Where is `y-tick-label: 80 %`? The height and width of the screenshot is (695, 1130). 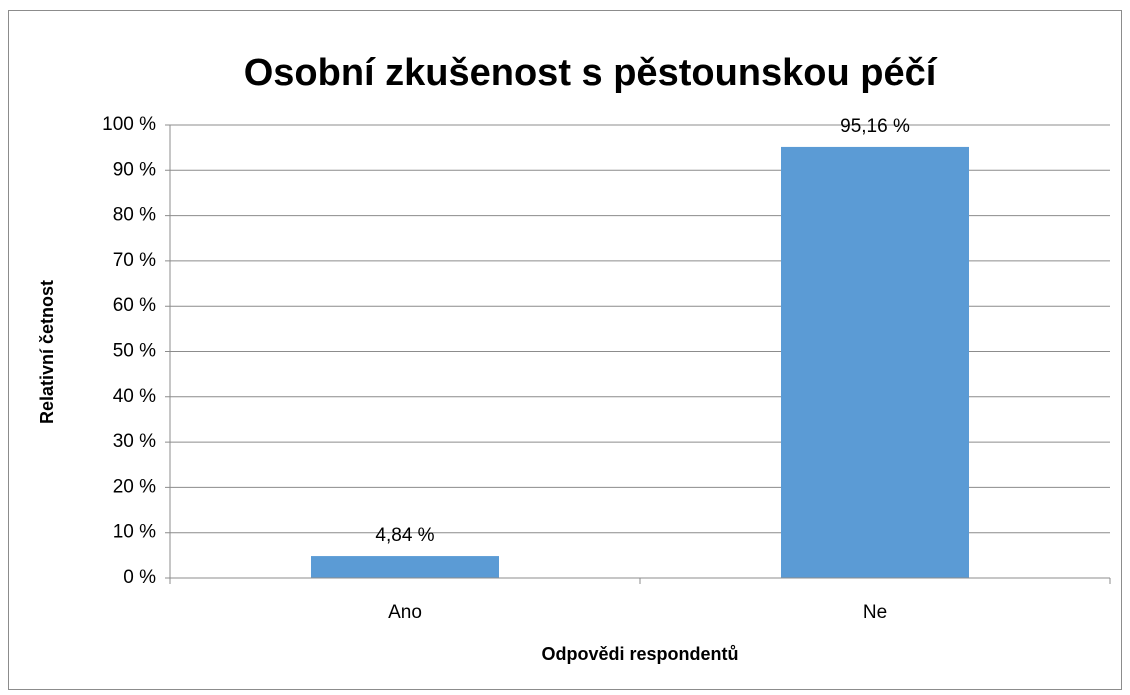
y-tick-label: 80 % is located at coordinates (134, 215).